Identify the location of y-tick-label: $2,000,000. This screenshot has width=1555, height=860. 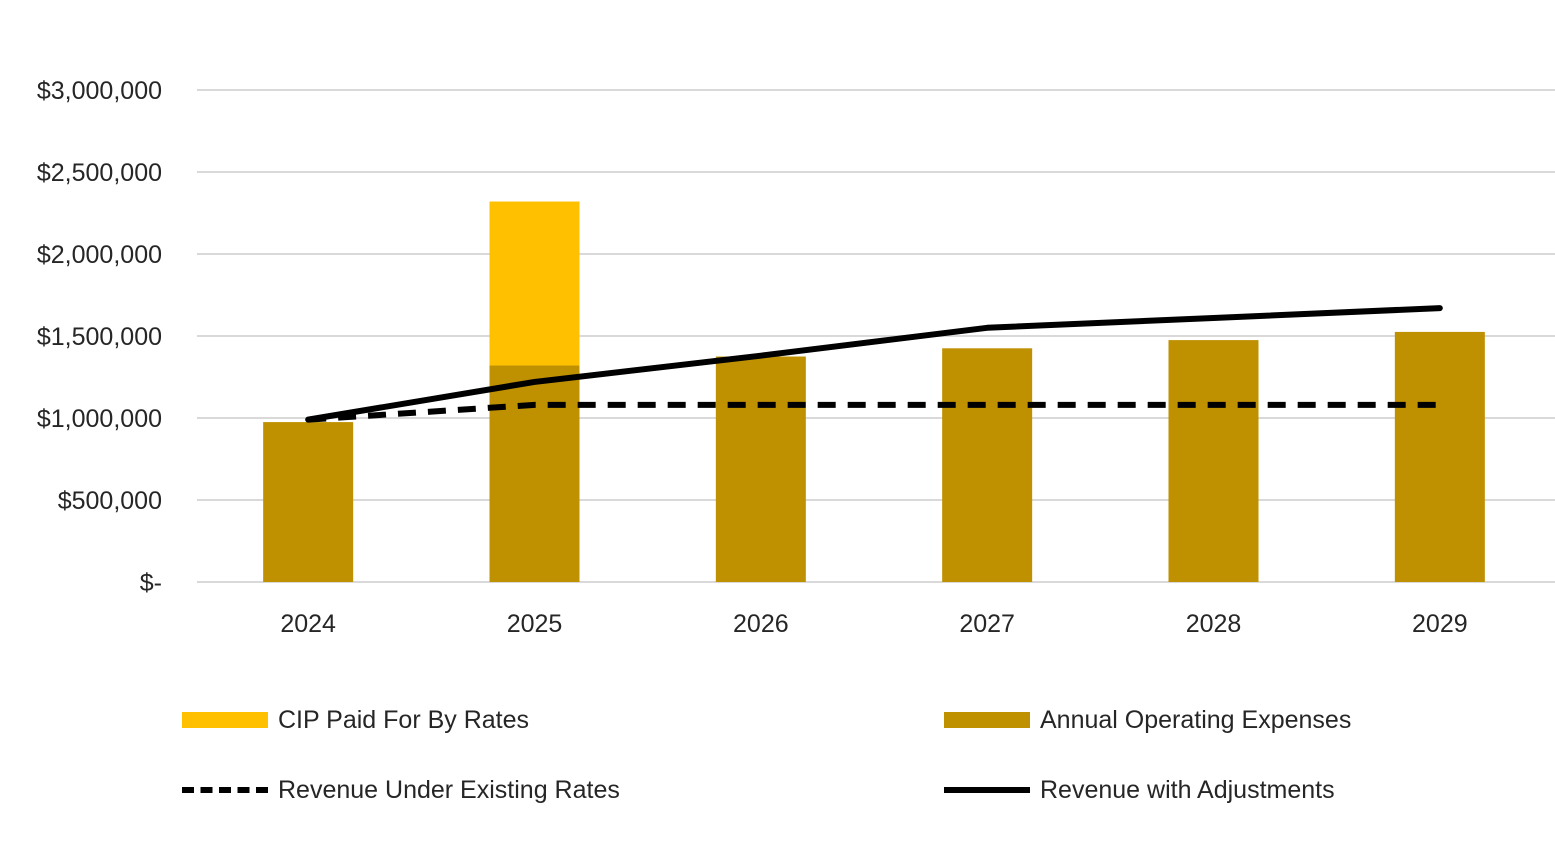
(99, 255).